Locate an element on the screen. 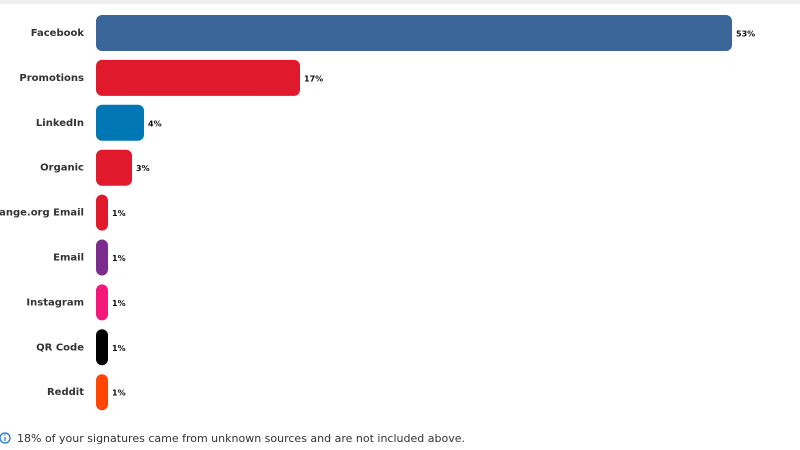  value-label: 17% is located at coordinates (313, 78).